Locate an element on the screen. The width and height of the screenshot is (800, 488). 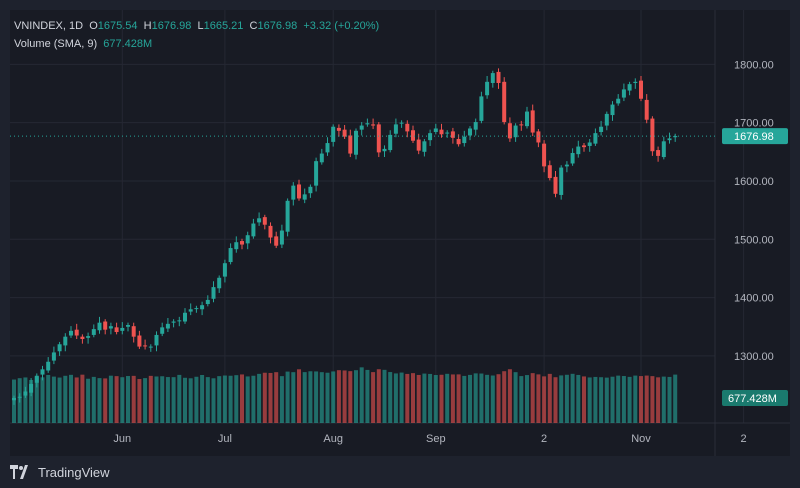
tradingview-logo: TradingView is located at coordinates (60, 472).